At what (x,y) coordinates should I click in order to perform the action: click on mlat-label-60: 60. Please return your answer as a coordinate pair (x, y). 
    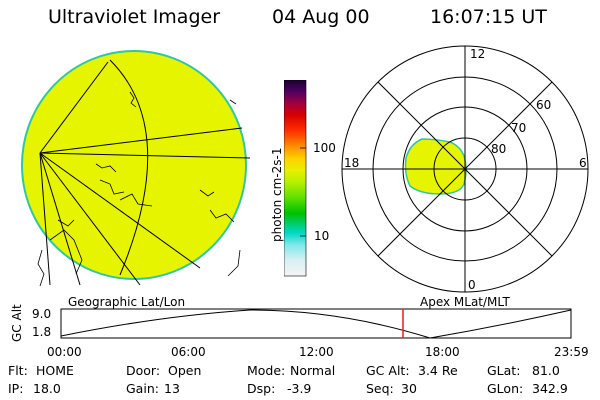
    Looking at the image, I should click on (544, 105).